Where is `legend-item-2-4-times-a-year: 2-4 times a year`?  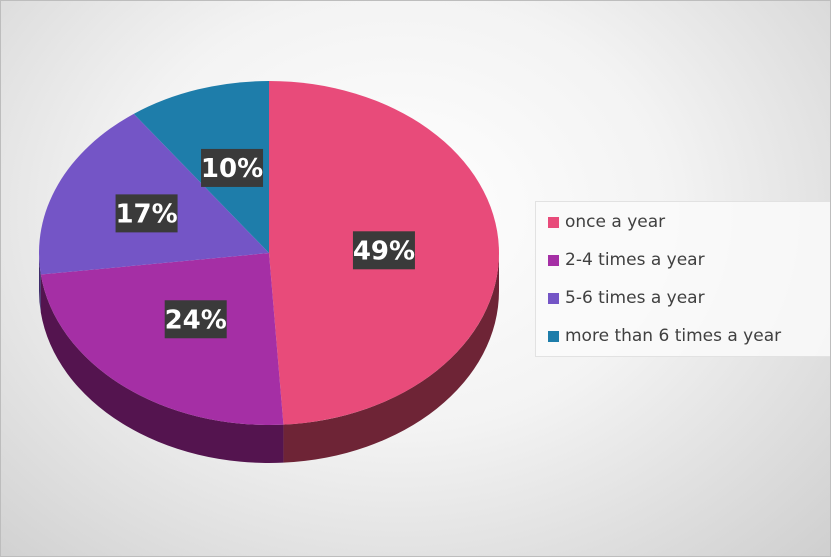 legend-item-2-4-times-a-year: 2-4 times a year is located at coordinates (626, 260).